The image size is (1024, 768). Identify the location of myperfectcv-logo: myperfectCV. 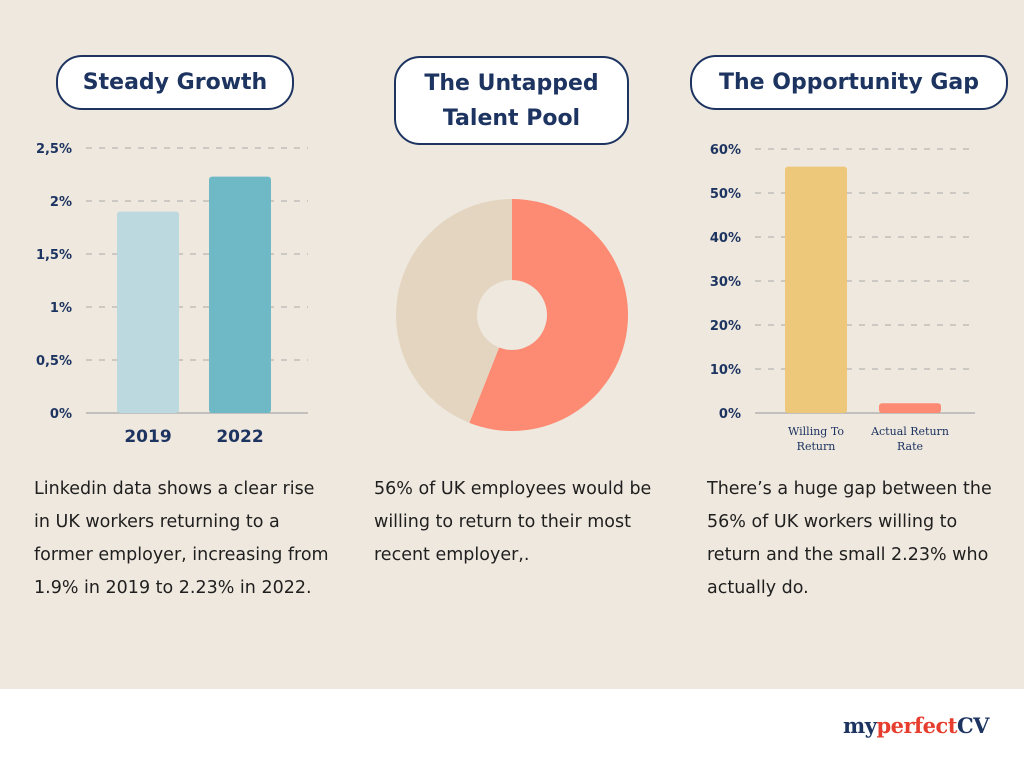
(916, 725).